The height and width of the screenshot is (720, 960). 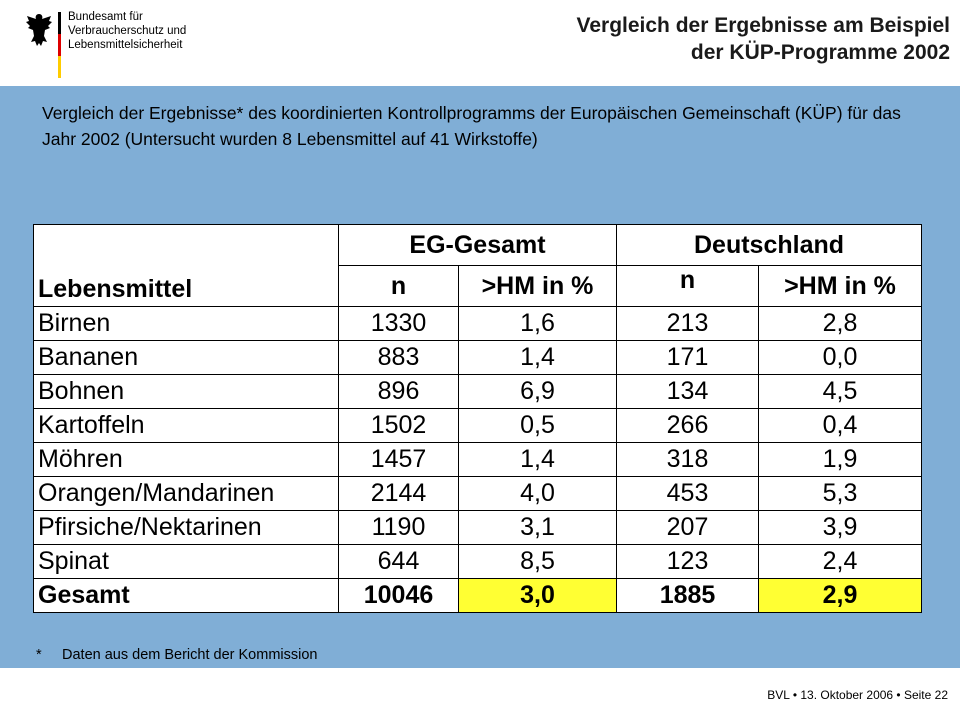 What do you see at coordinates (186, 357) in the screenshot?
I see `food-name: Bananen` at bounding box center [186, 357].